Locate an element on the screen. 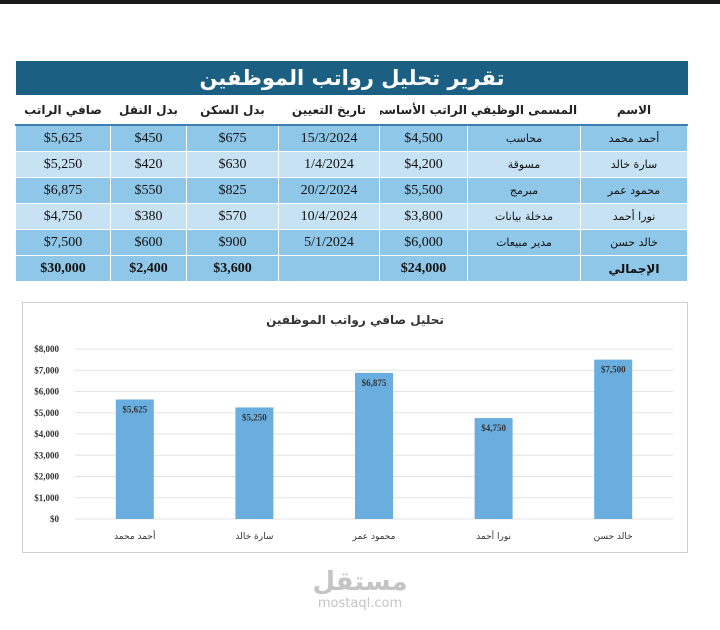 The width and height of the screenshot is (720, 630). chart-title: تحليل صافي رواتب الموظفين is located at coordinates (355, 320).